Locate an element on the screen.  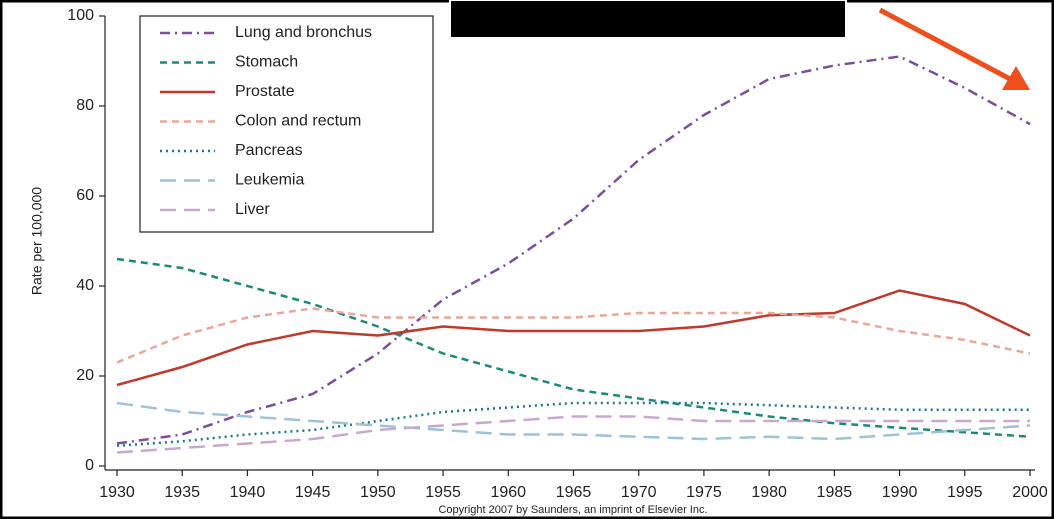
x-tick-label: 1965 is located at coordinates (574, 492).